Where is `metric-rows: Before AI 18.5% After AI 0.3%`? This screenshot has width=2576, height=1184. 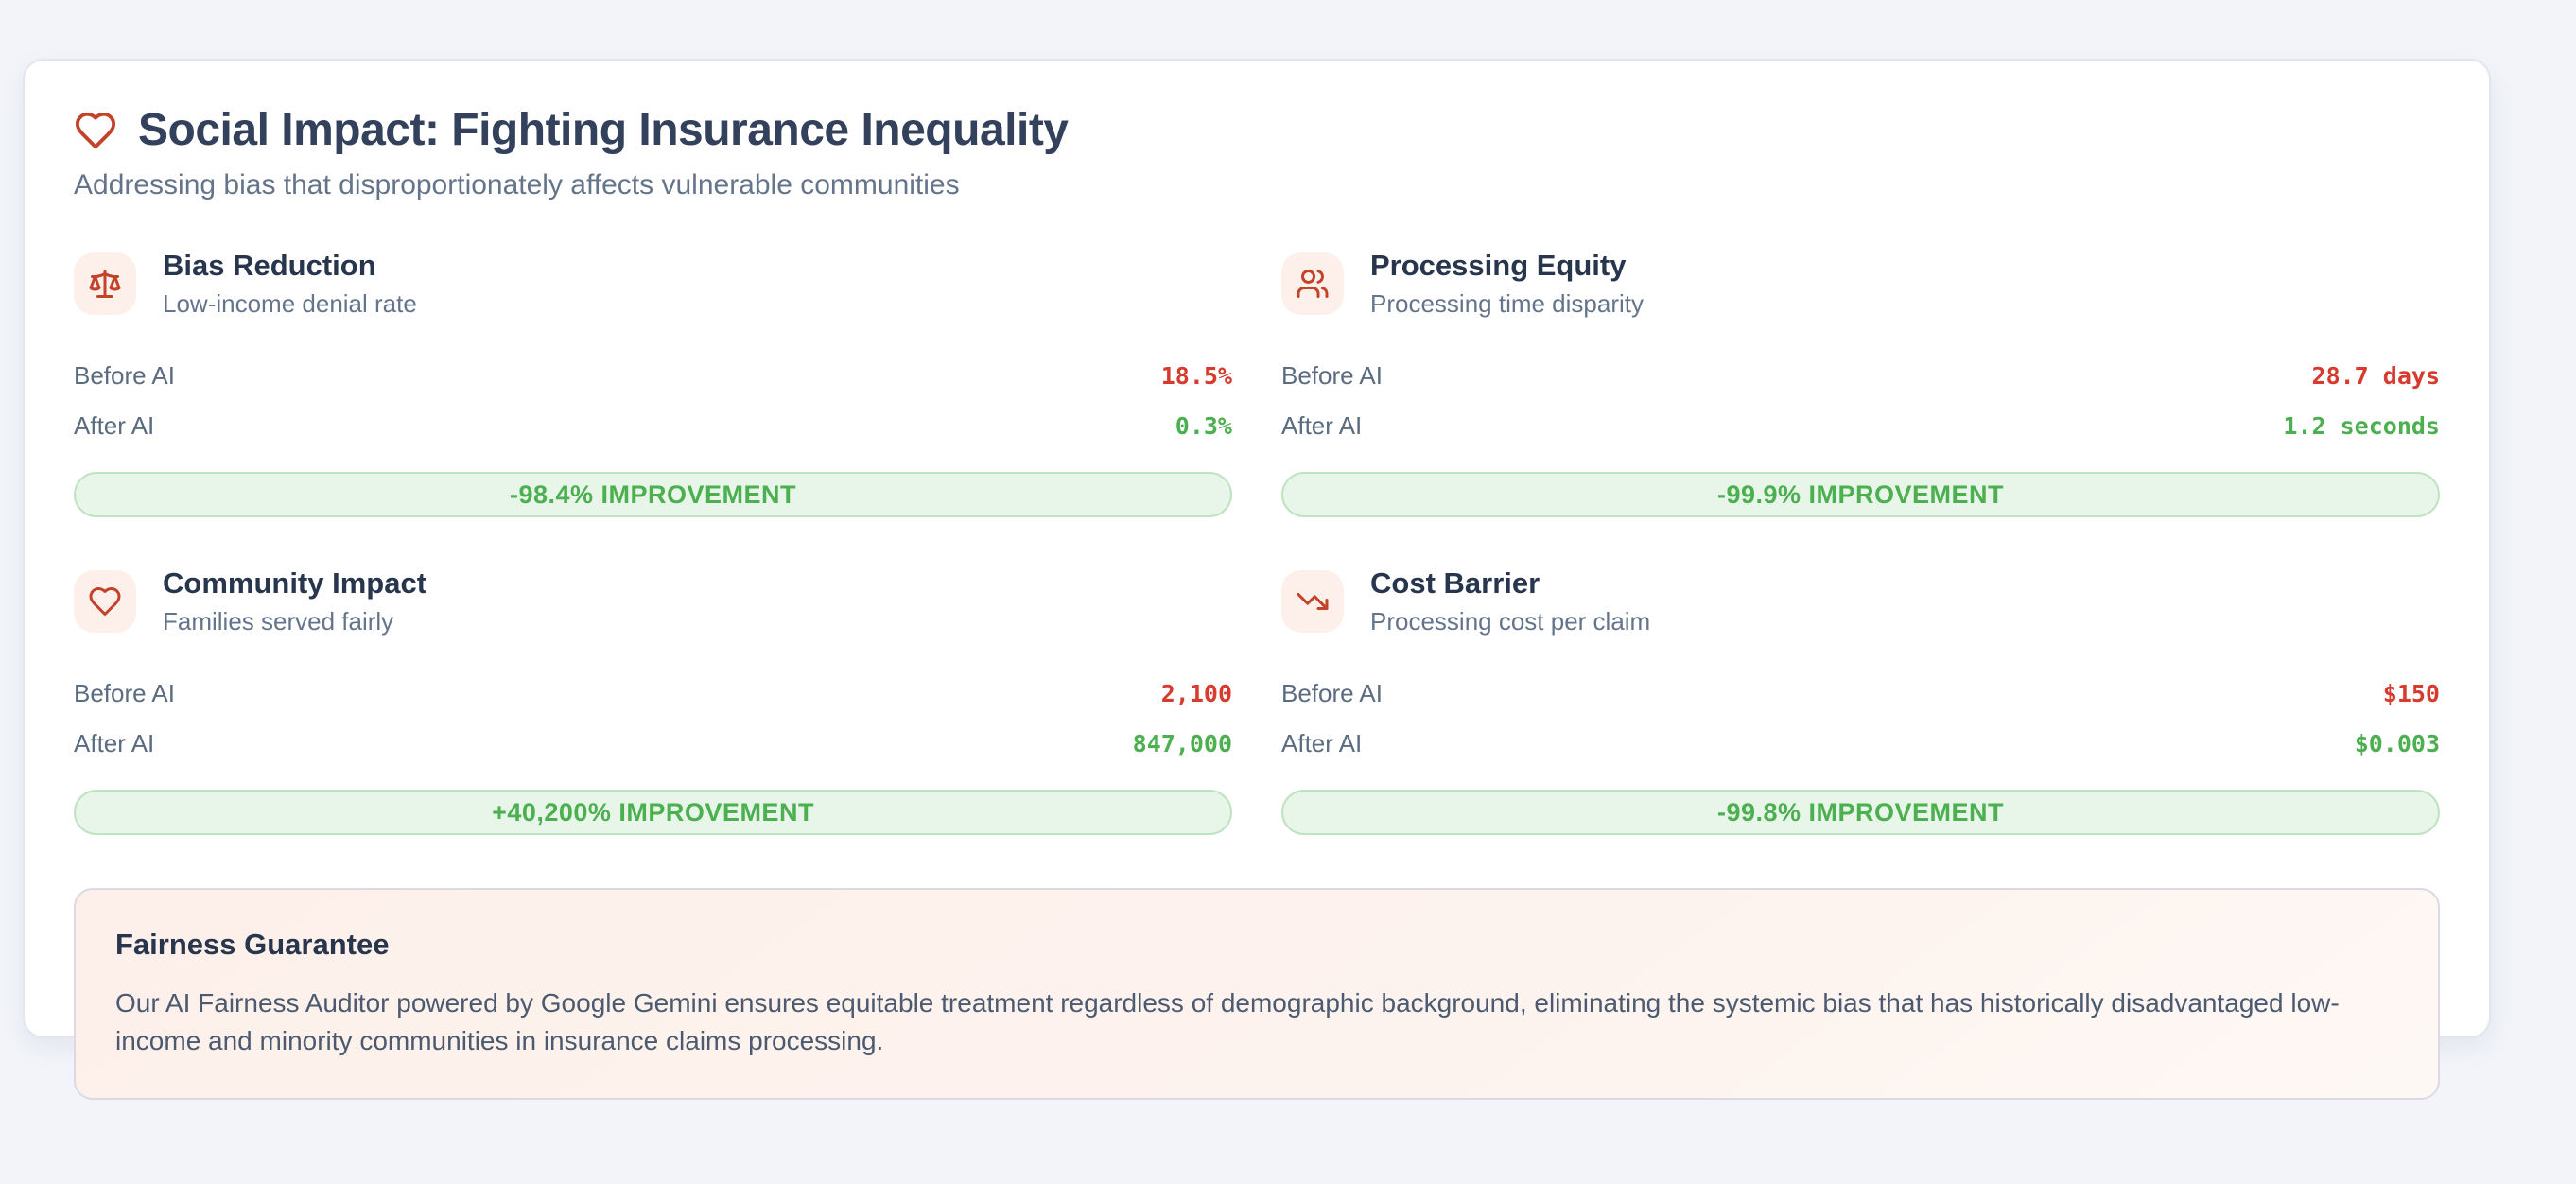
metric-rows: Before AI 18.5% After AI 0.3% is located at coordinates (653, 401).